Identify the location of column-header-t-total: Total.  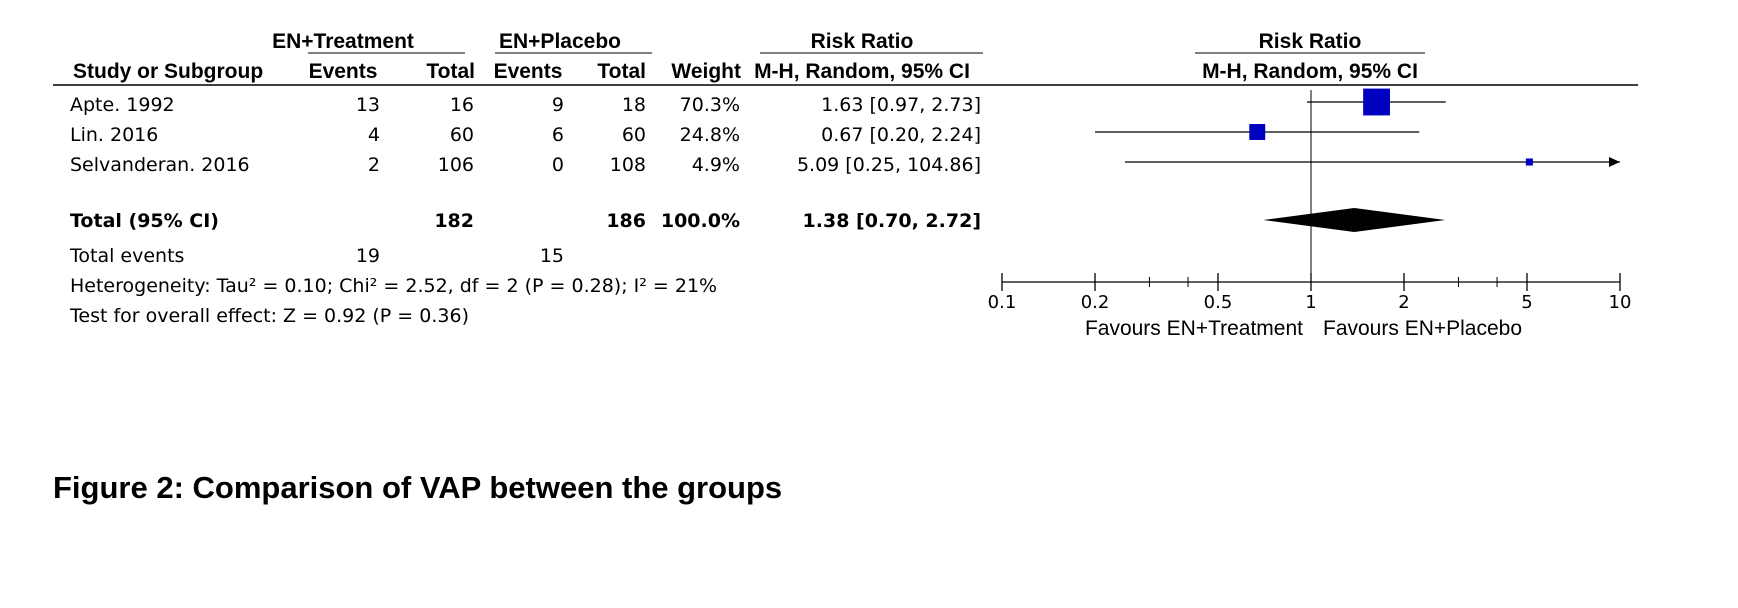
(450, 71).